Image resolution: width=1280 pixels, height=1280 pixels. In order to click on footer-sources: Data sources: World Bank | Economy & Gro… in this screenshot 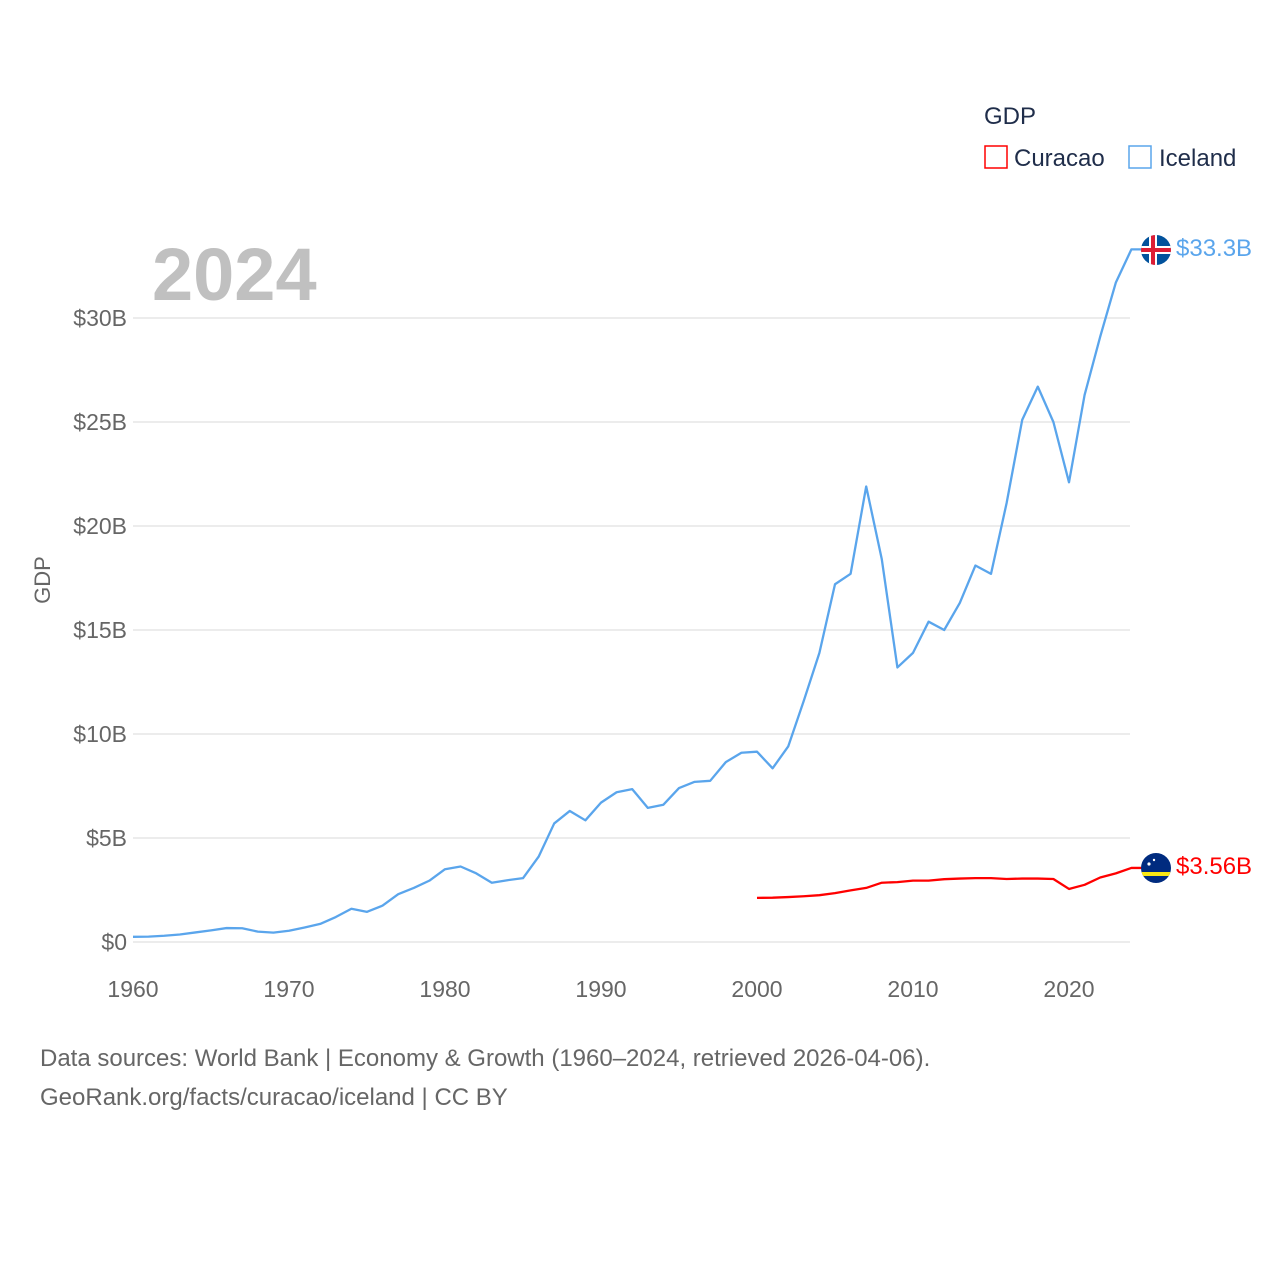, I will do `click(485, 1058)`.